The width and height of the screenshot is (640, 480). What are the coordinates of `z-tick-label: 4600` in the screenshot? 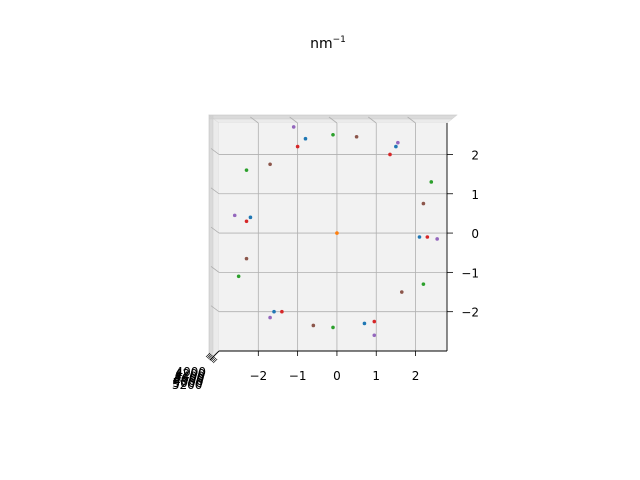 It's located at (189, 379).